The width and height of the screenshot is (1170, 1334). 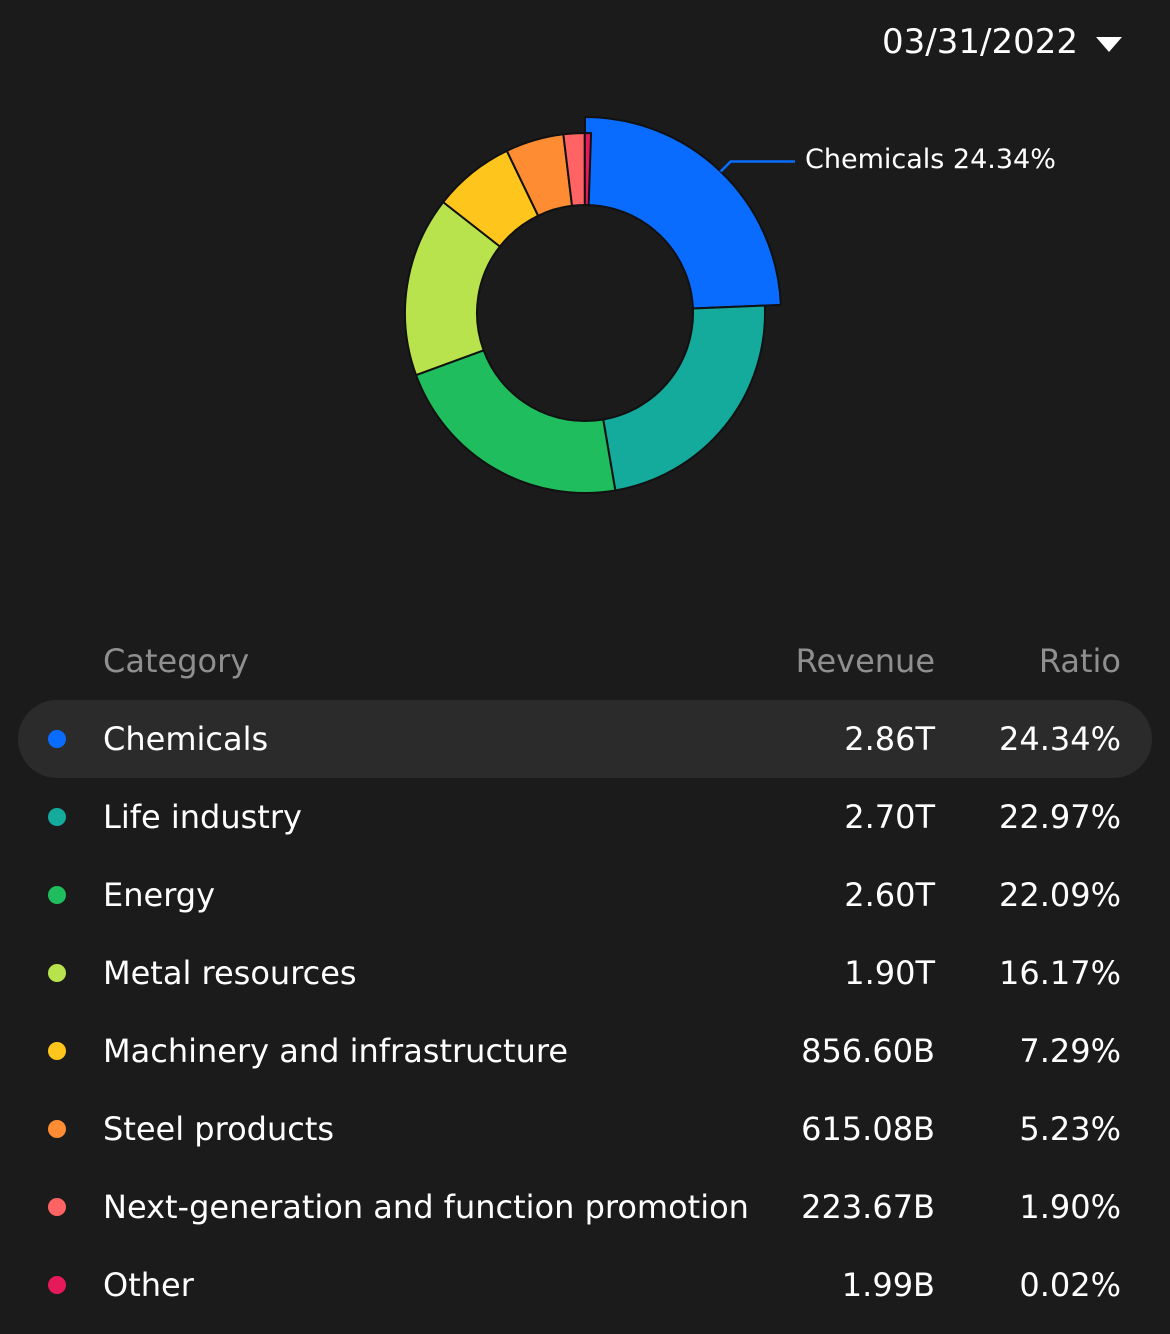 What do you see at coordinates (219, 1129) in the screenshot?
I see `row-category: Steel products` at bounding box center [219, 1129].